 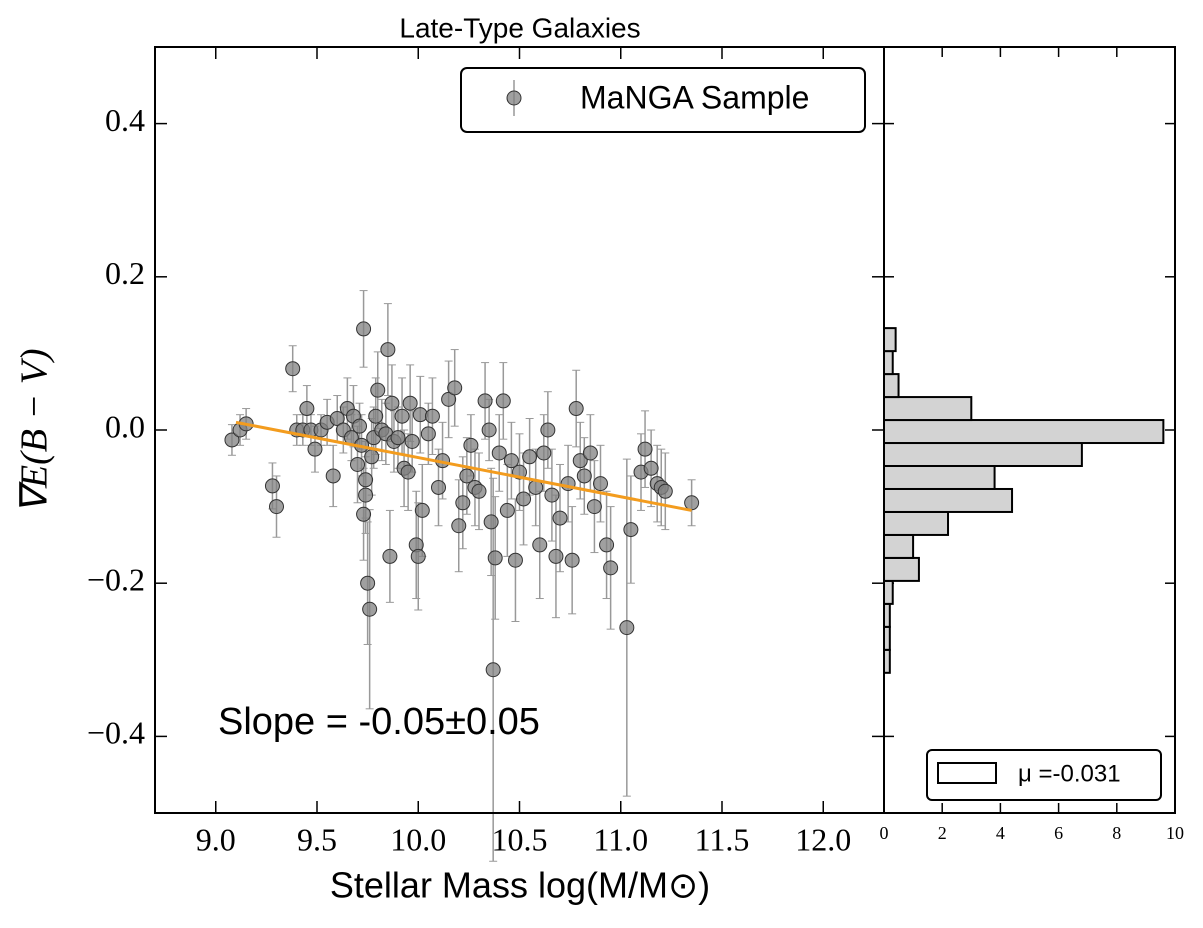 What do you see at coordinates (125, 120) in the screenshot?
I see `y-tick-label: 0.4` at bounding box center [125, 120].